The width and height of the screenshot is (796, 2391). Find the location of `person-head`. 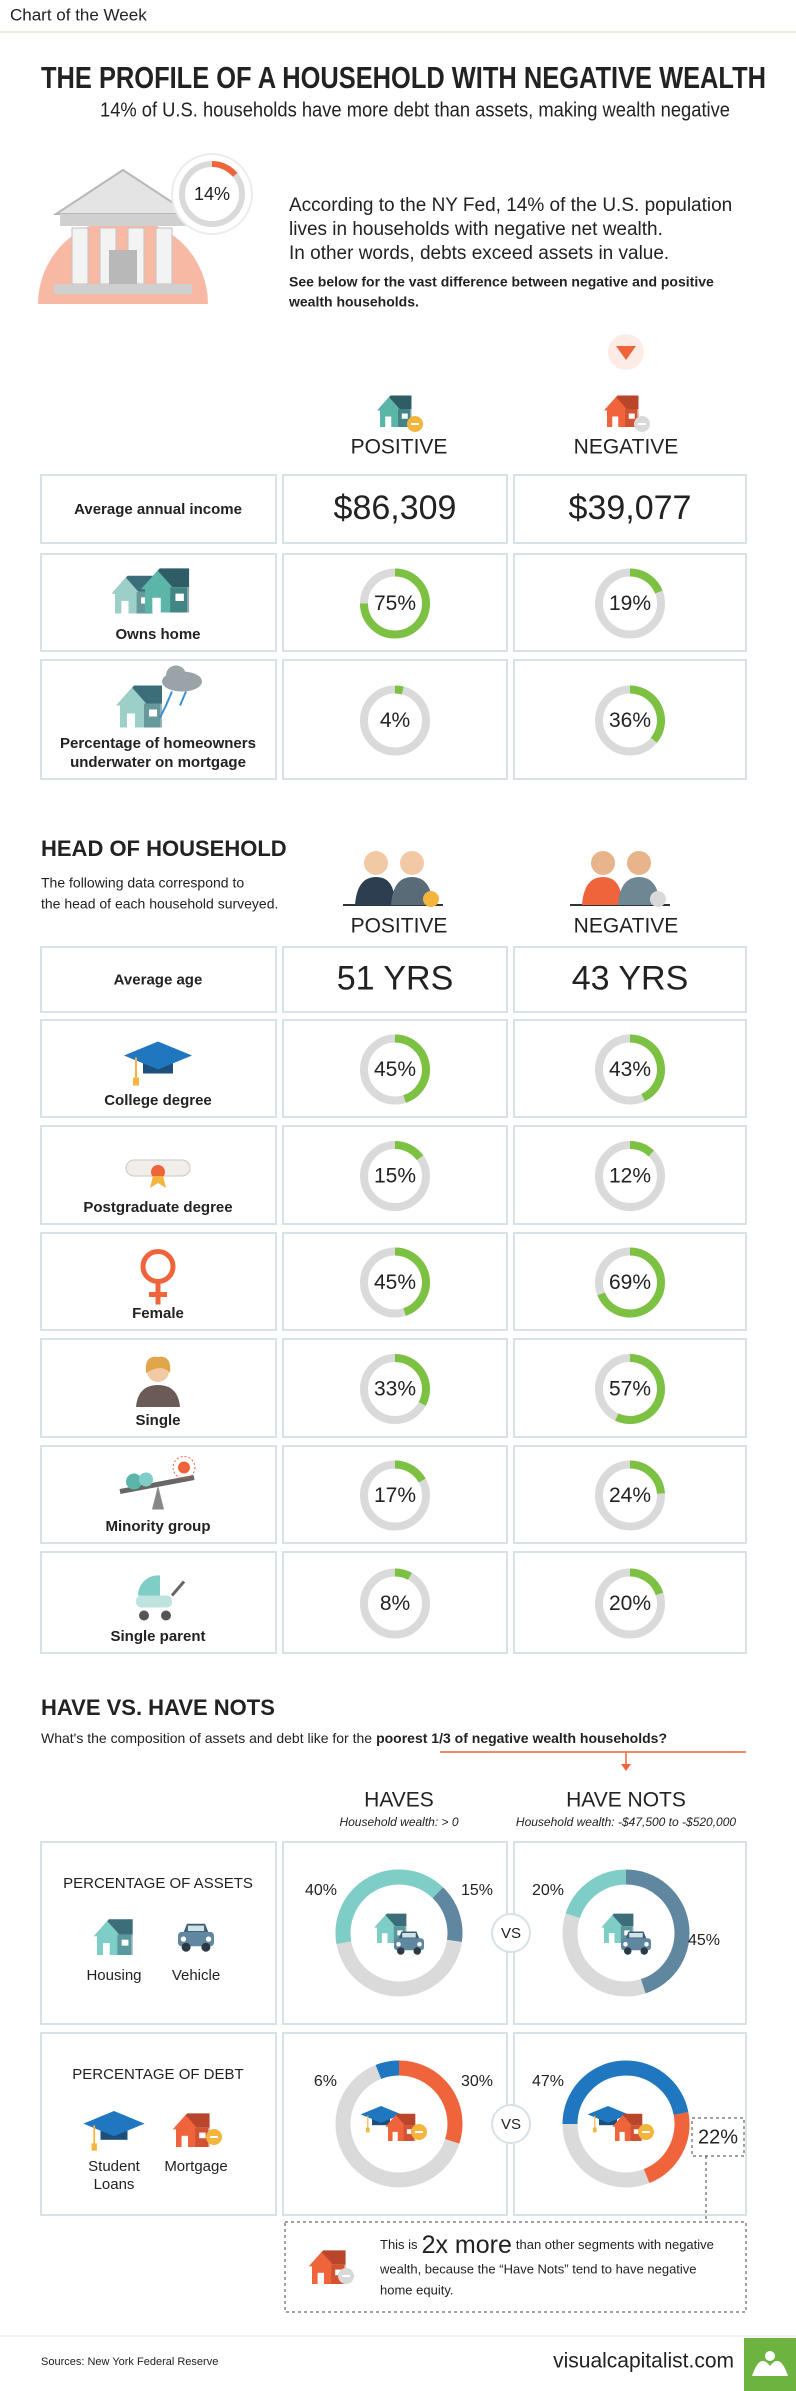

person-head is located at coordinates (412, 863).